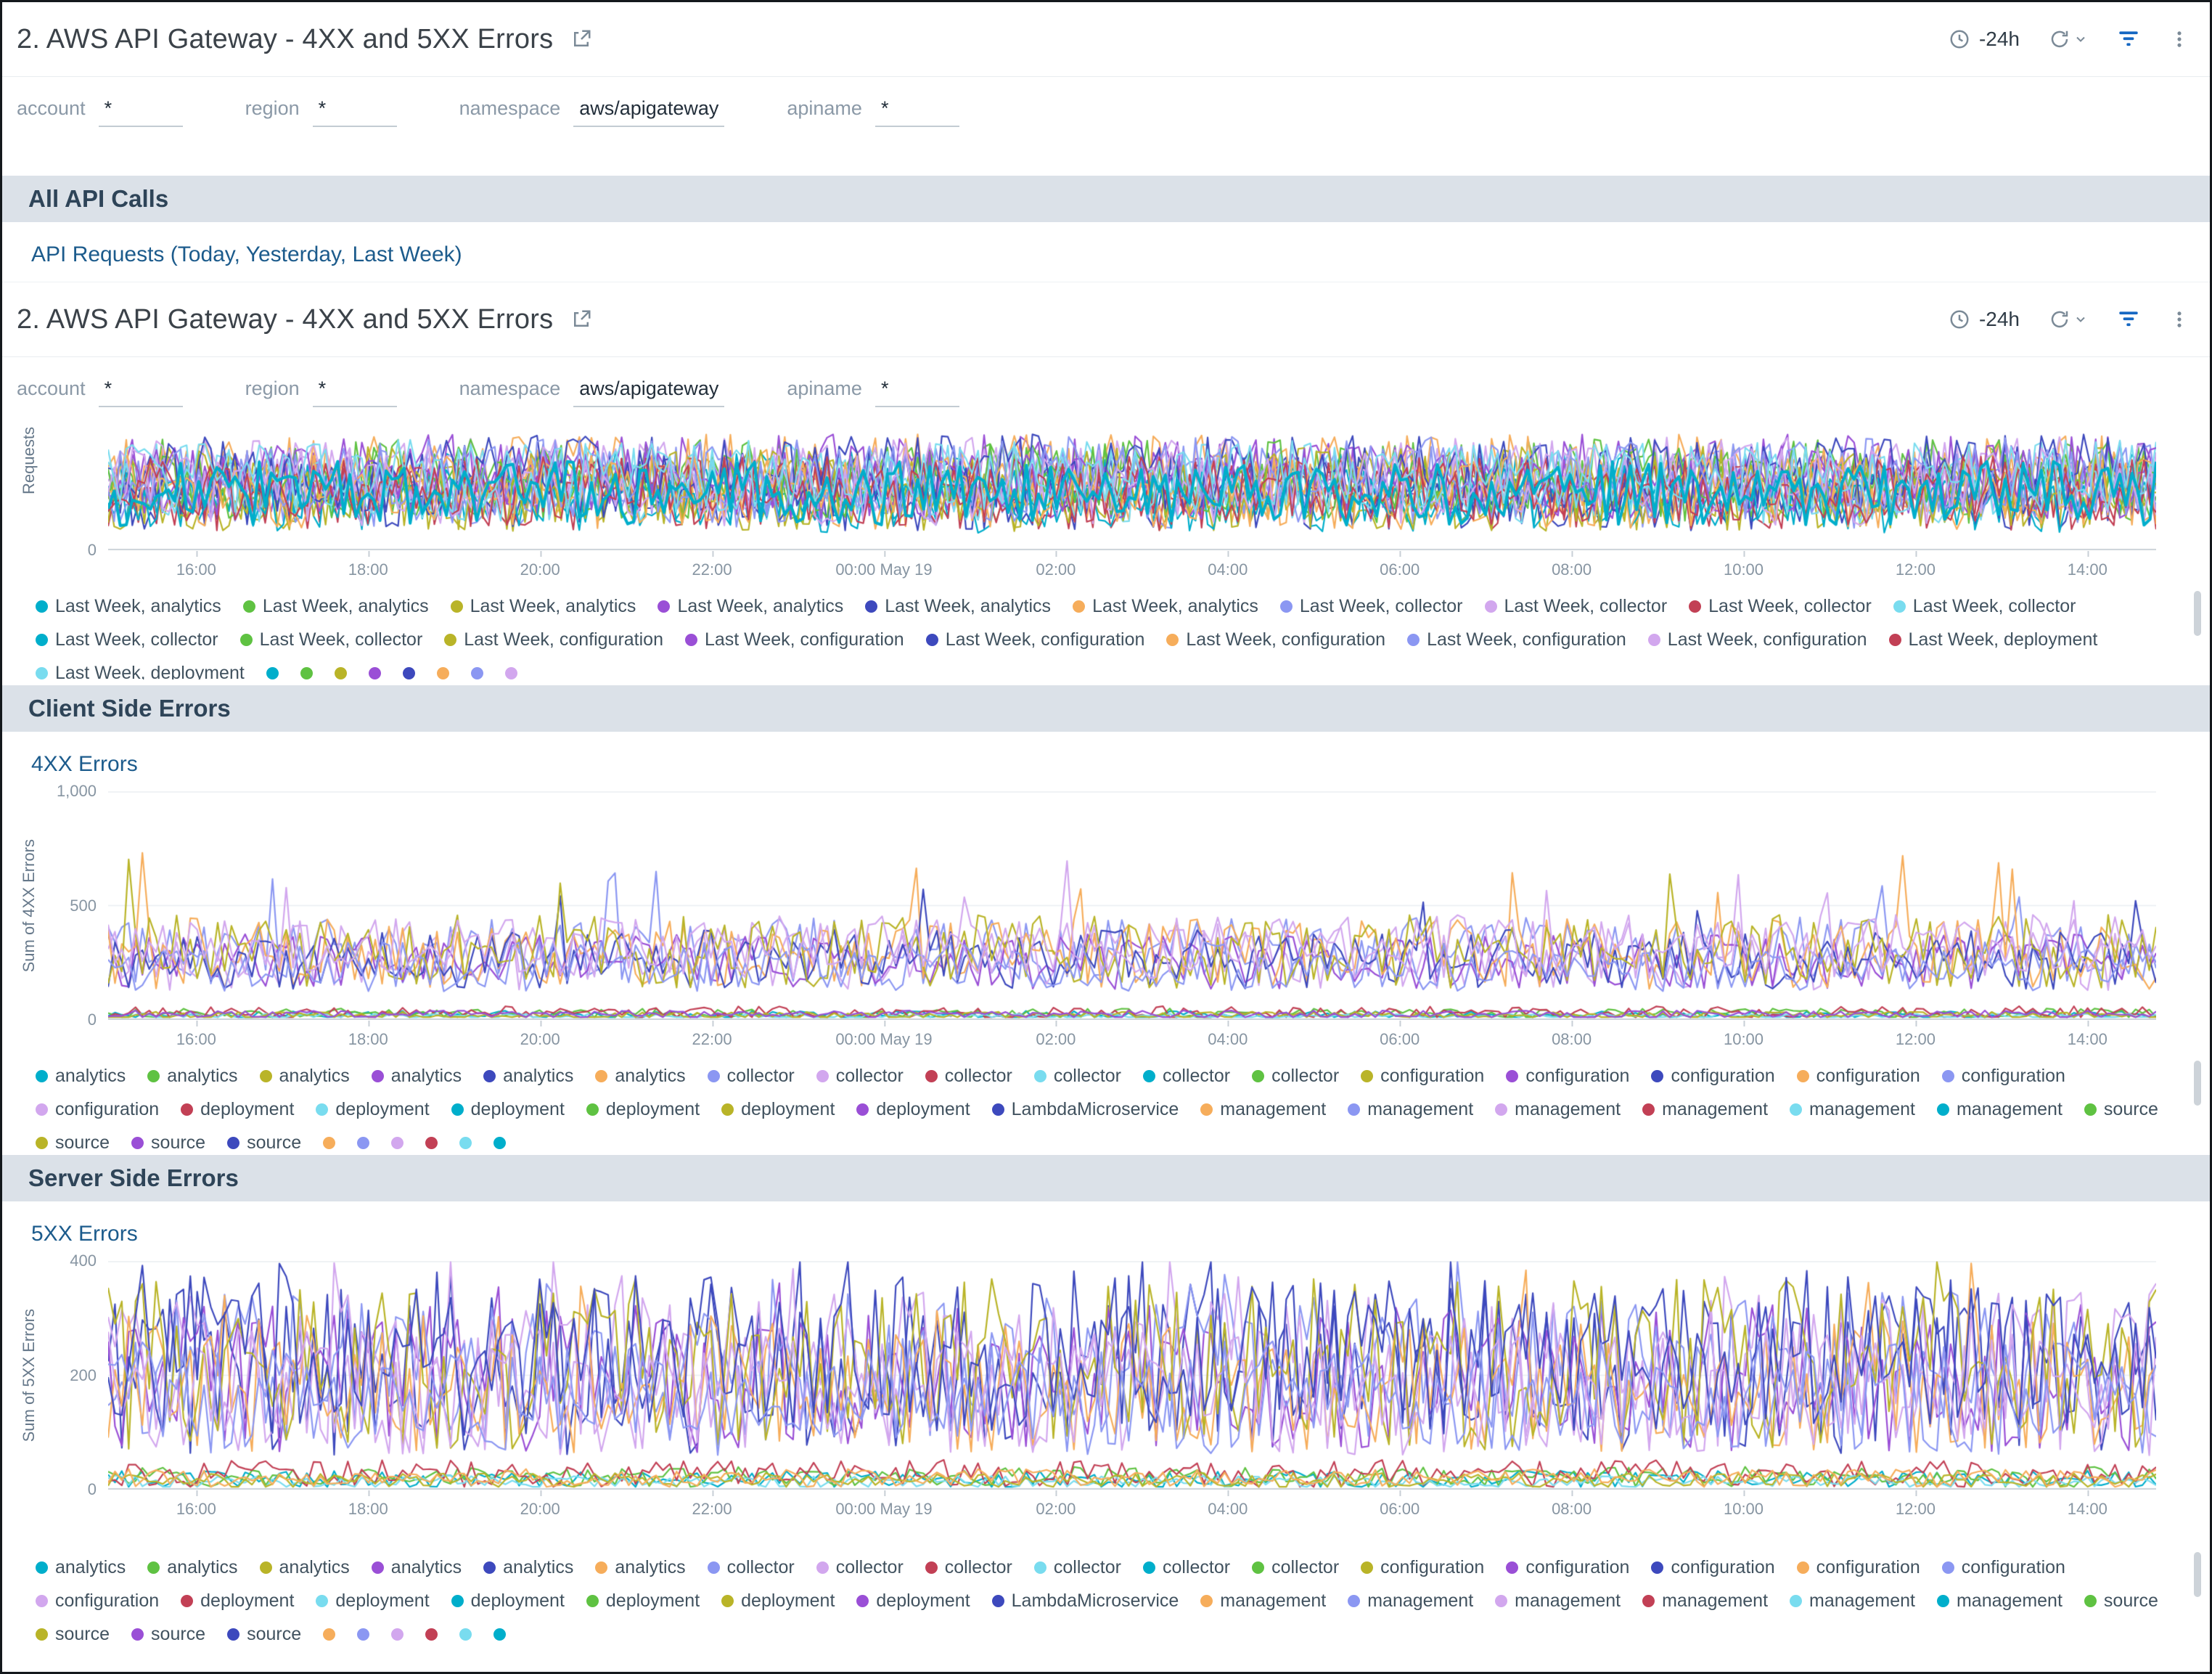  I want to click on chart-canvas-4xx, so click(1132, 905).